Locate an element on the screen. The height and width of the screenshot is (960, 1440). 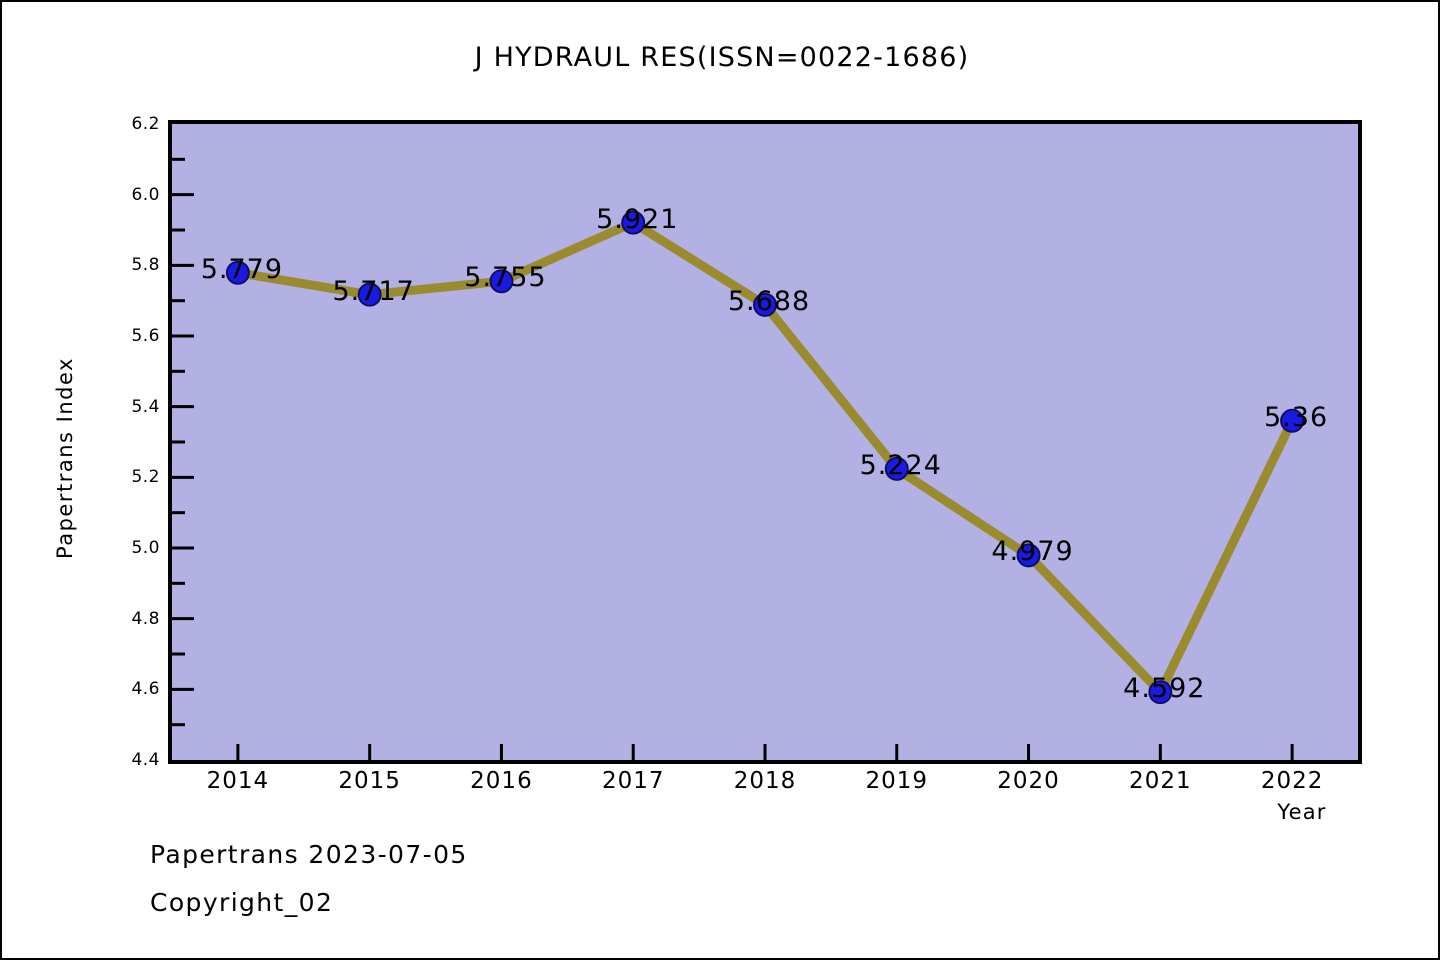
y-axis-tick-labels: 6.2 6.0 5.8 5.6 5.4 5.2 5.0 4.8 4.6 4.4 is located at coordinates (141, 442).